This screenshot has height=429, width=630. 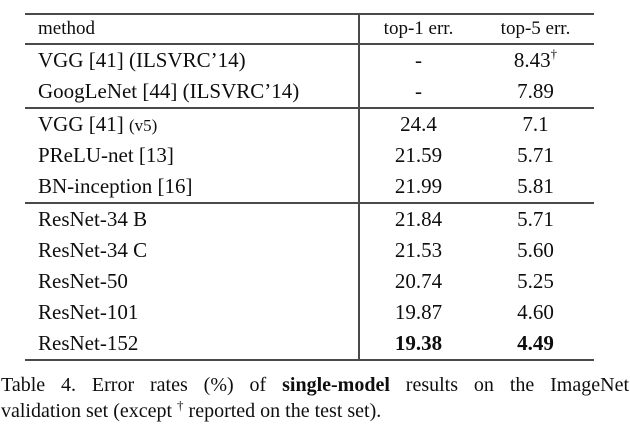 What do you see at coordinates (359, 187) in the screenshot?
I see `column-divider-line` at bounding box center [359, 187].